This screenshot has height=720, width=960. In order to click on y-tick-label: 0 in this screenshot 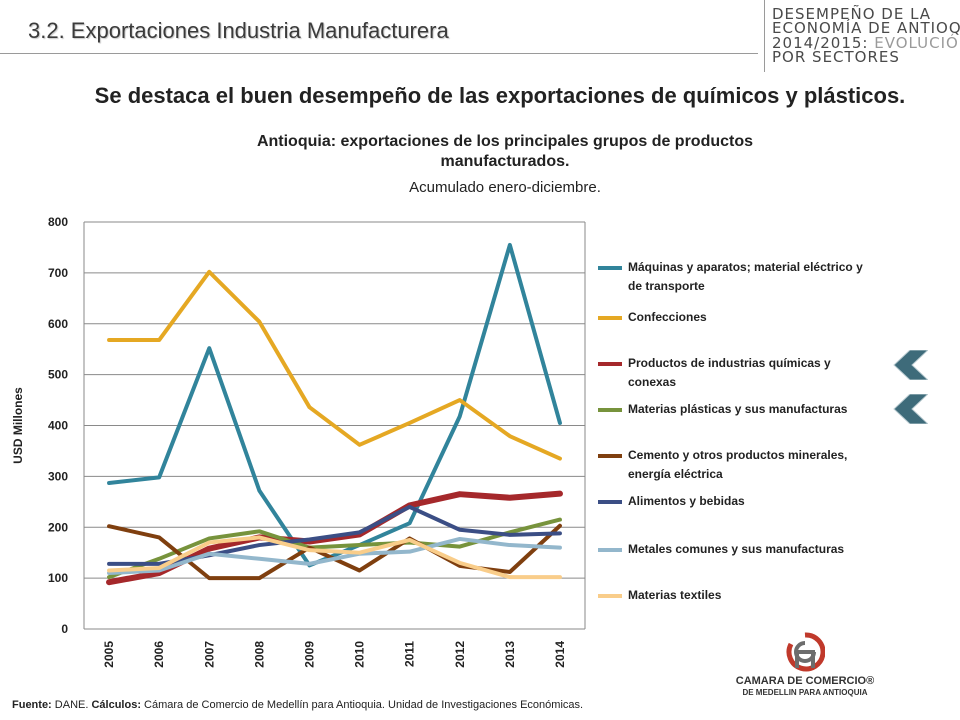, I will do `click(64, 629)`.